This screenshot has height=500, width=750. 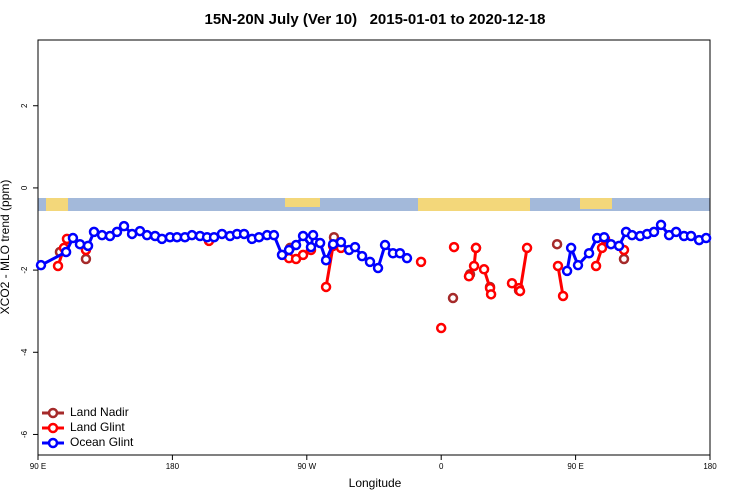 I want to click on y-axis-label: XCO2 - MLO trend (ppm), so click(x=6, y=247).